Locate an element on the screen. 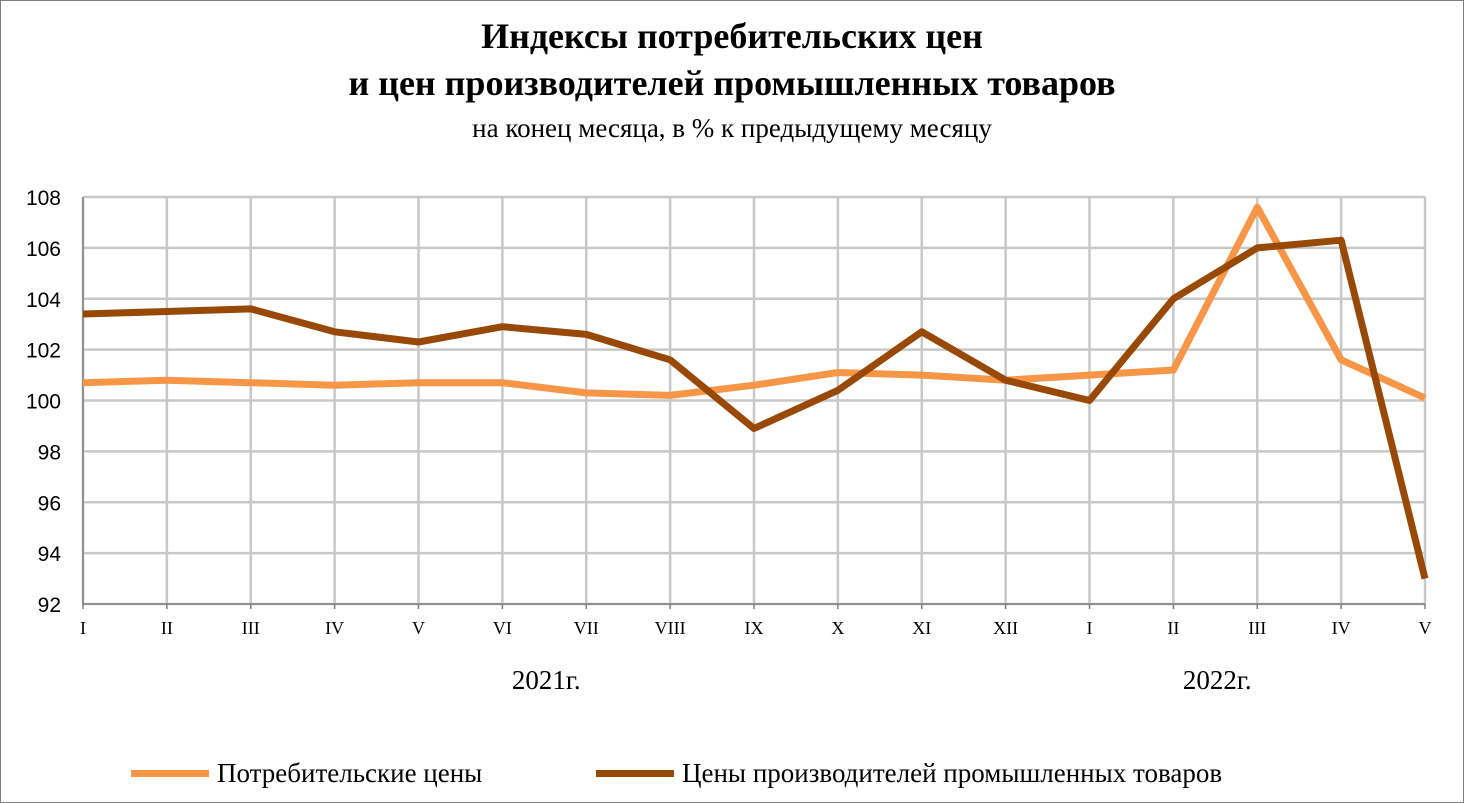 This screenshot has width=1464, height=803. y-tick-label: 98 is located at coordinates (49, 452).